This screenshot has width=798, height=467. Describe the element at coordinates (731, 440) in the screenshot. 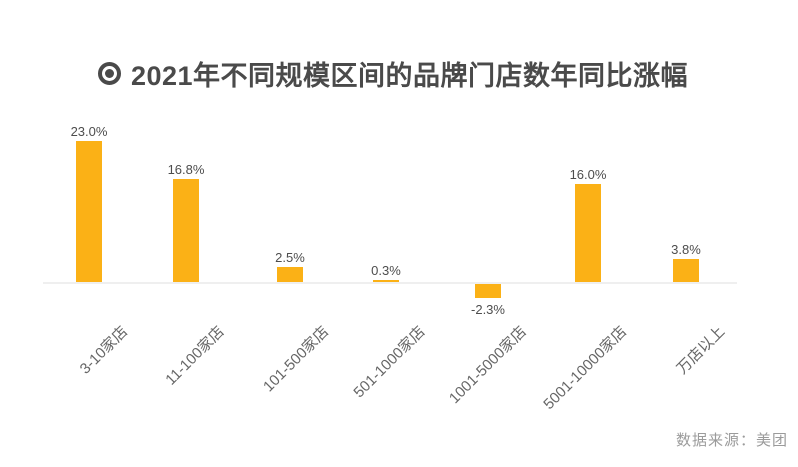

I see `data-source-note: 数据来源：美团` at that location.